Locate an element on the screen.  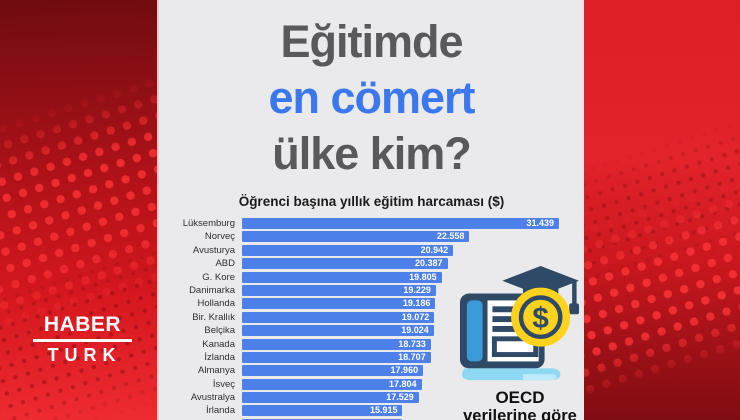
bar-track: 19.229 is located at coordinates (413, 290).